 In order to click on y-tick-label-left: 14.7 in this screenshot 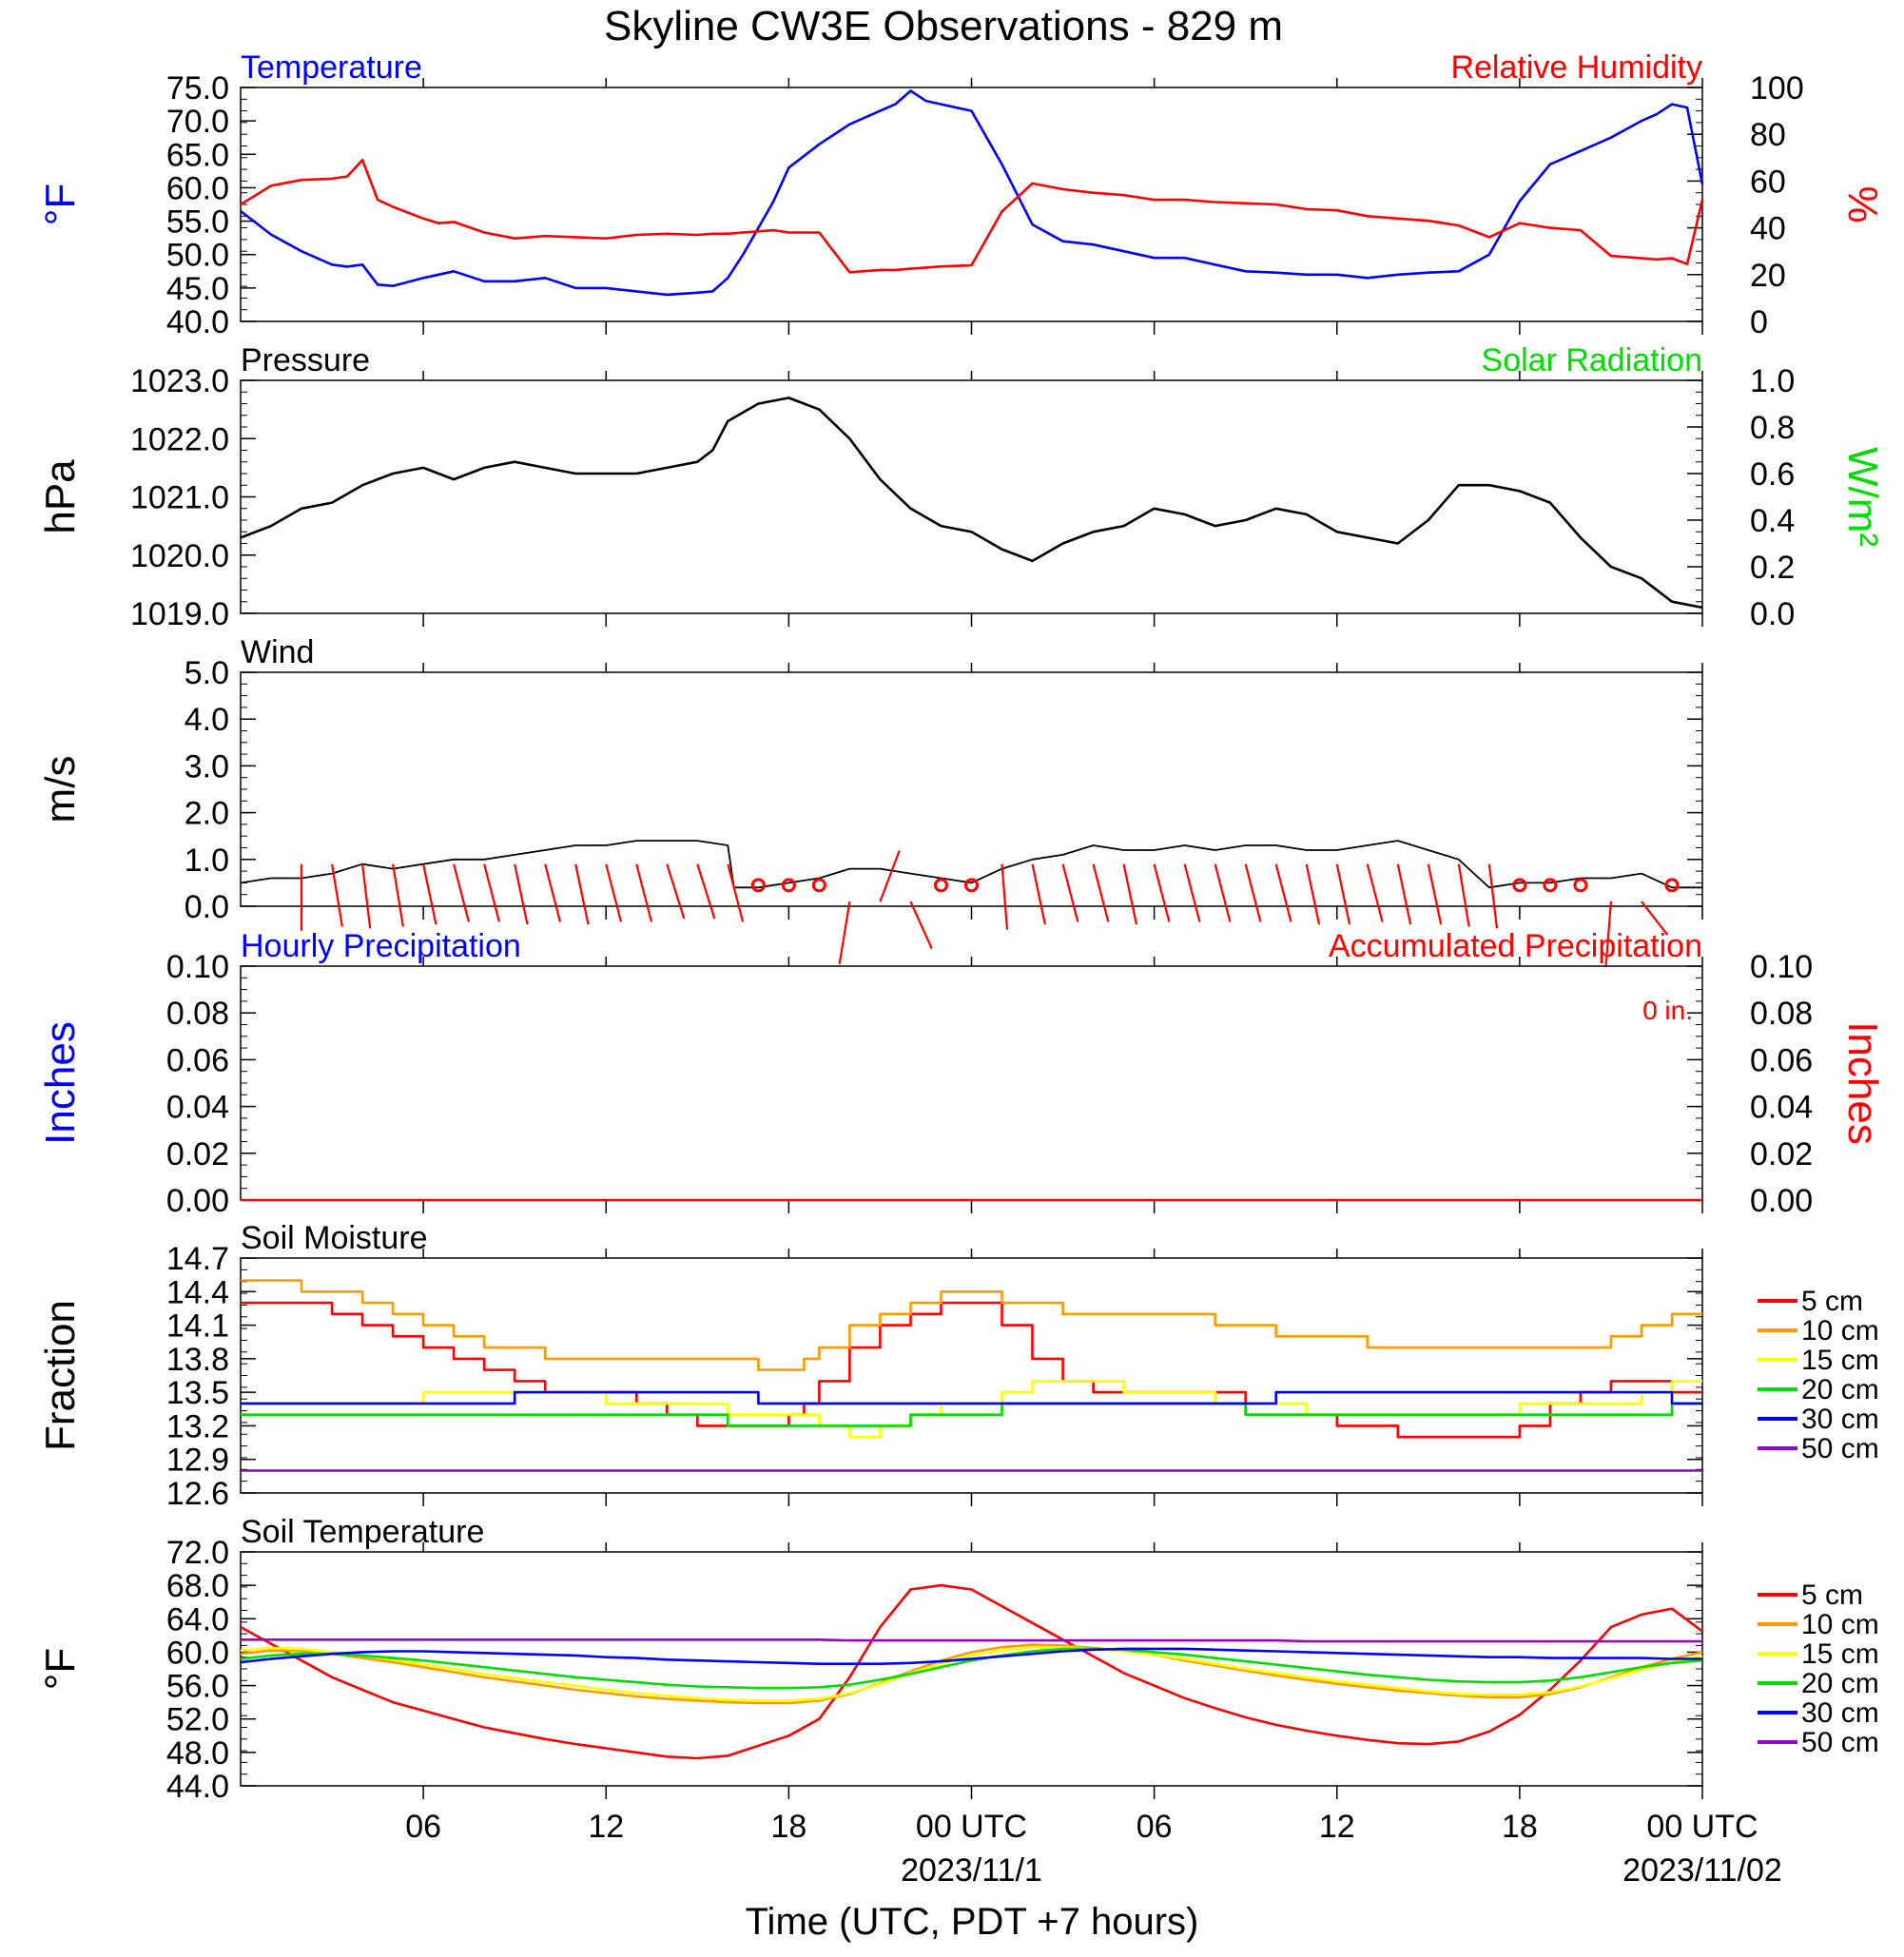, I will do `click(198, 1259)`.